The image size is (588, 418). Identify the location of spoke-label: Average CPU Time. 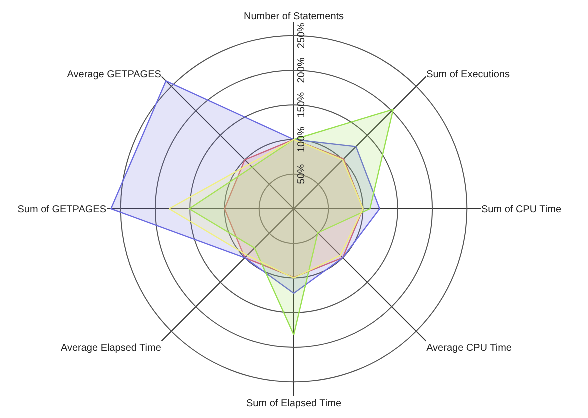
(469, 348).